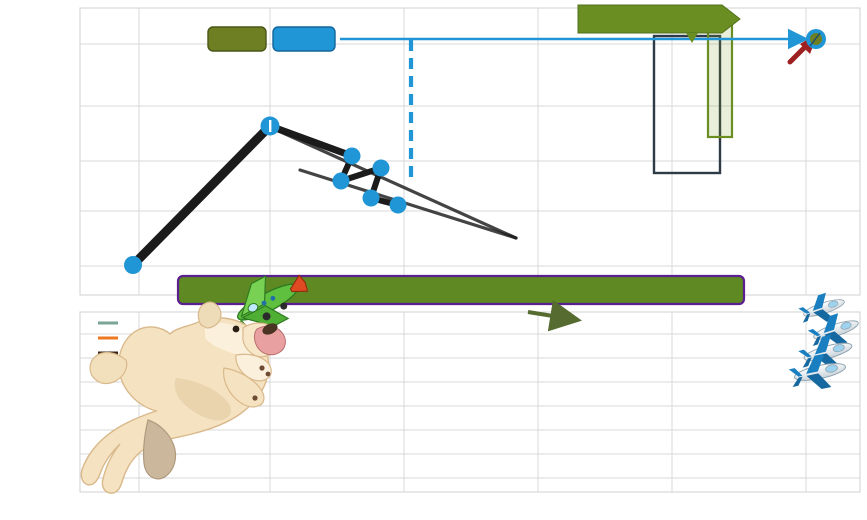 The width and height of the screenshot is (867, 520). Describe the element at coordinates (304, 39) in the screenshot. I see `target-label-badge` at that location.